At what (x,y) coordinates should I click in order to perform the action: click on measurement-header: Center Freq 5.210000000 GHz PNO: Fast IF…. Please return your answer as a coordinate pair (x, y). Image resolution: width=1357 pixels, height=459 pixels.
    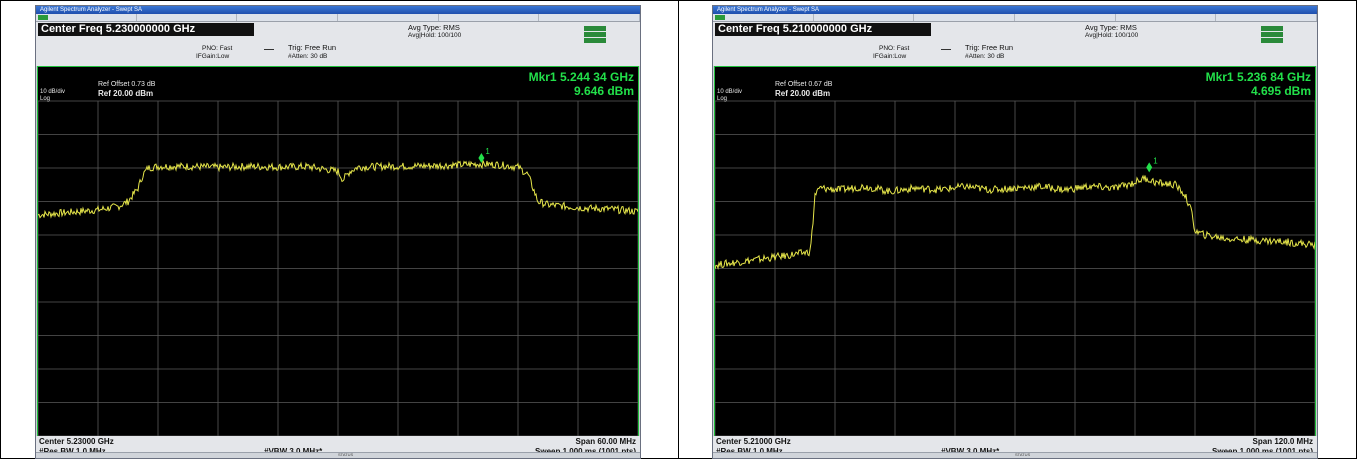
    Looking at the image, I should click on (1015, 44).